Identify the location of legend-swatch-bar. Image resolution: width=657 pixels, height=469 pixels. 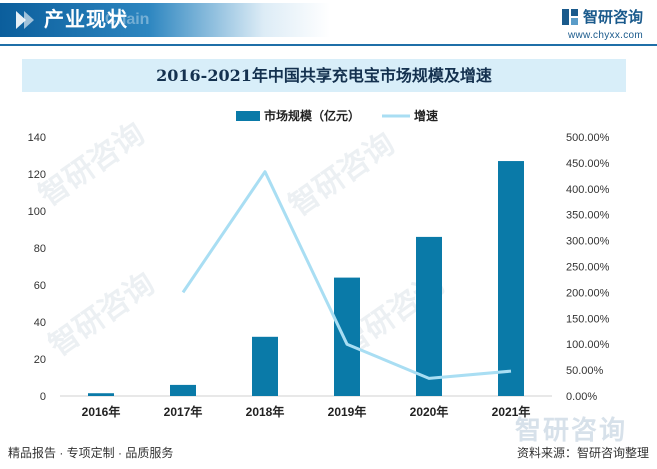
(248, 116).